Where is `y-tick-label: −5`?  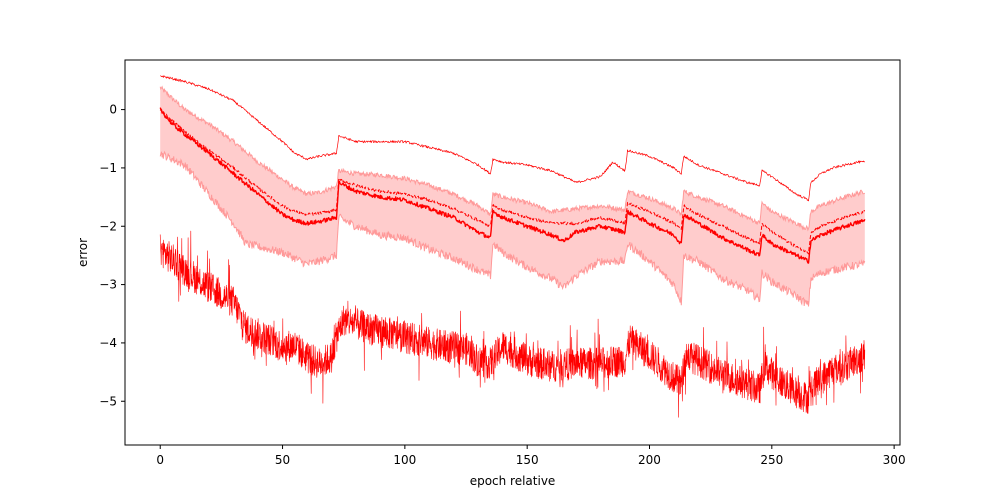
y-tick-label: −5 is located at coordinates (108, 401).